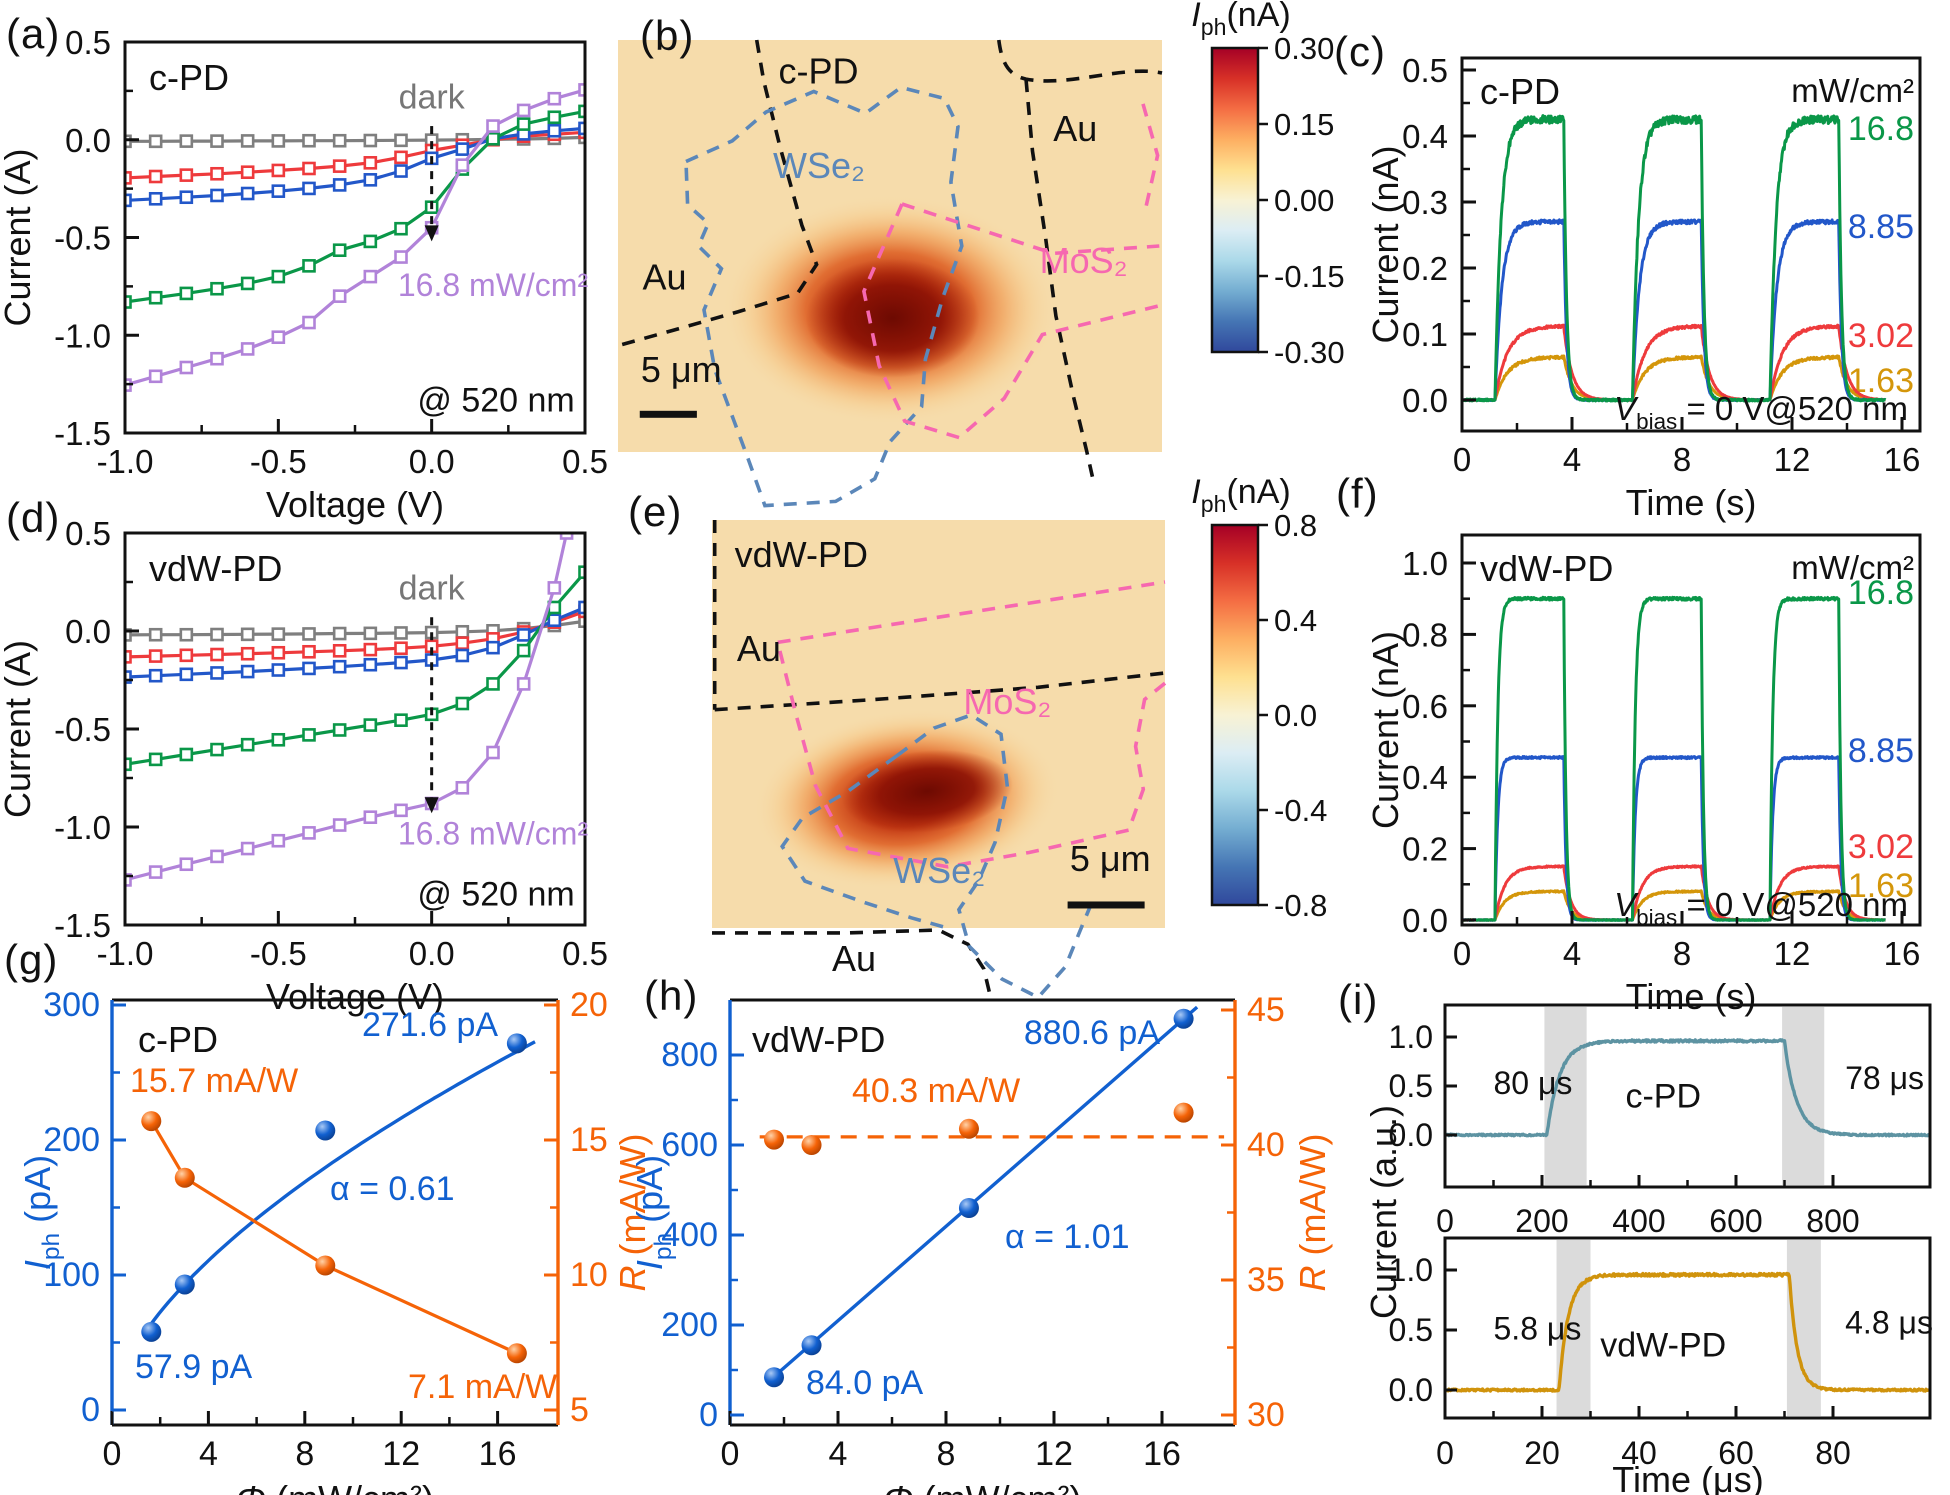 Image resolution: width=1950 pixels, height=1495 pixels. Describe the element at coordinates (936, 1091) in the screenshot. I see `r-value-label: 40.3 mA/W` at that location.